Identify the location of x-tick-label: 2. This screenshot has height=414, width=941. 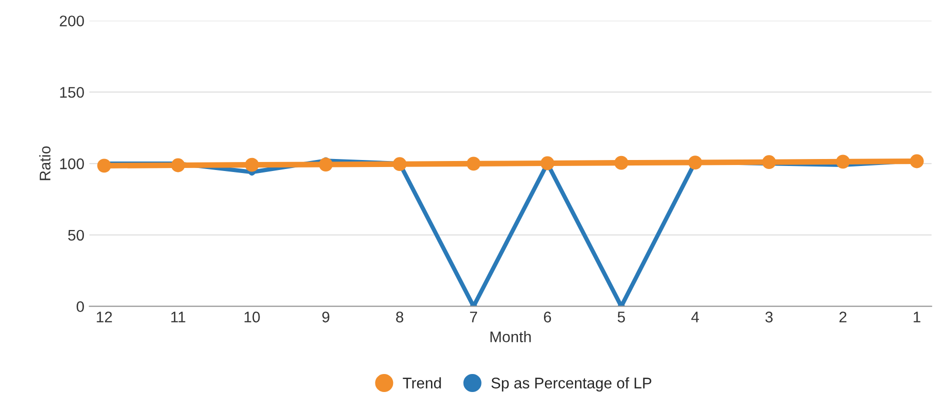
(842, 317).